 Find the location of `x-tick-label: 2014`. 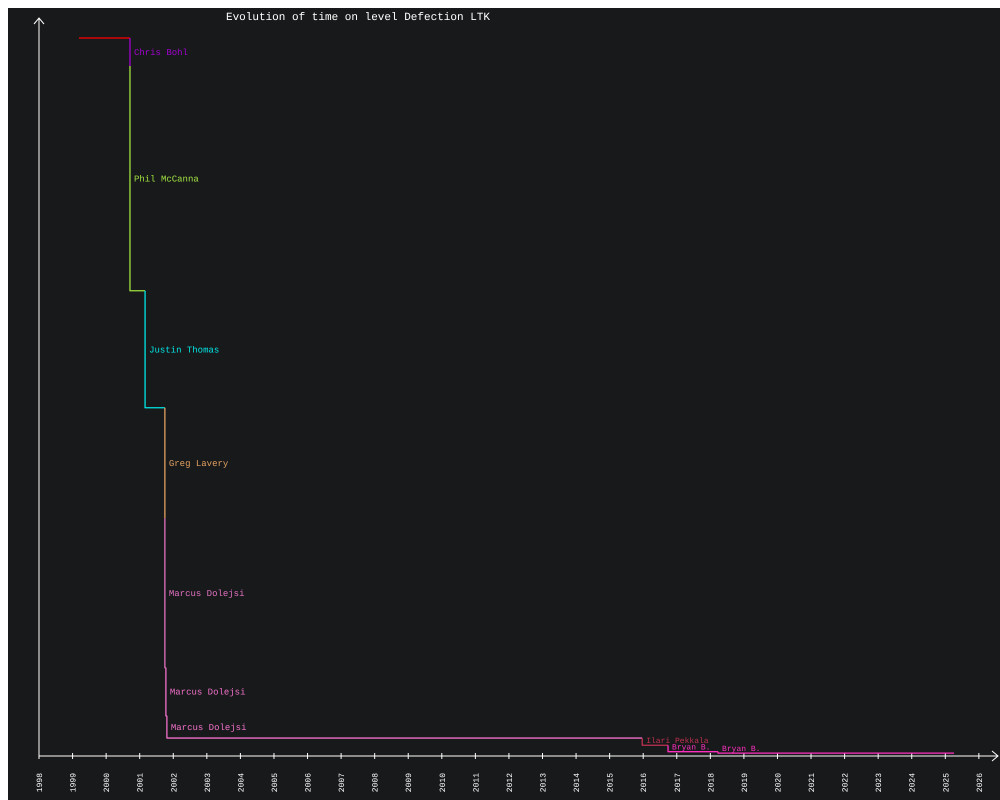

x-tick-label: 2014 is located at coordinates (577, 782).